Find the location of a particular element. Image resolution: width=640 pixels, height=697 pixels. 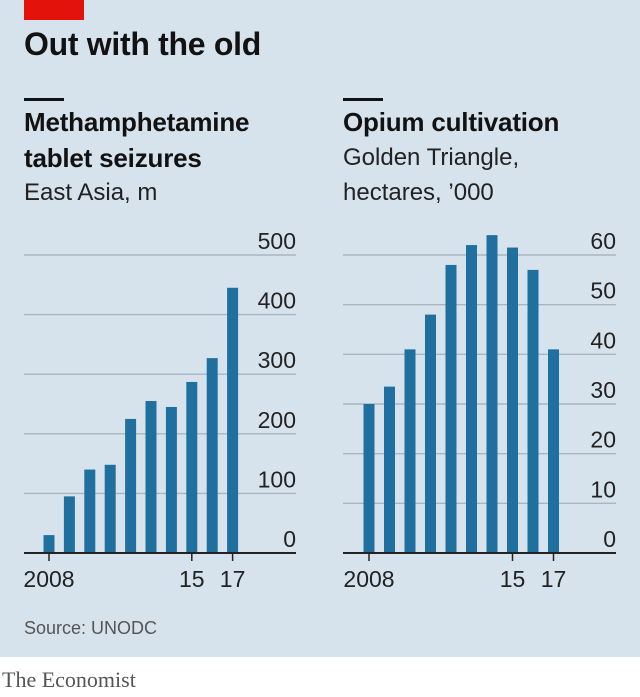

right-subtitle-line: Golden Triangle, is located at coordinates (431, 157).